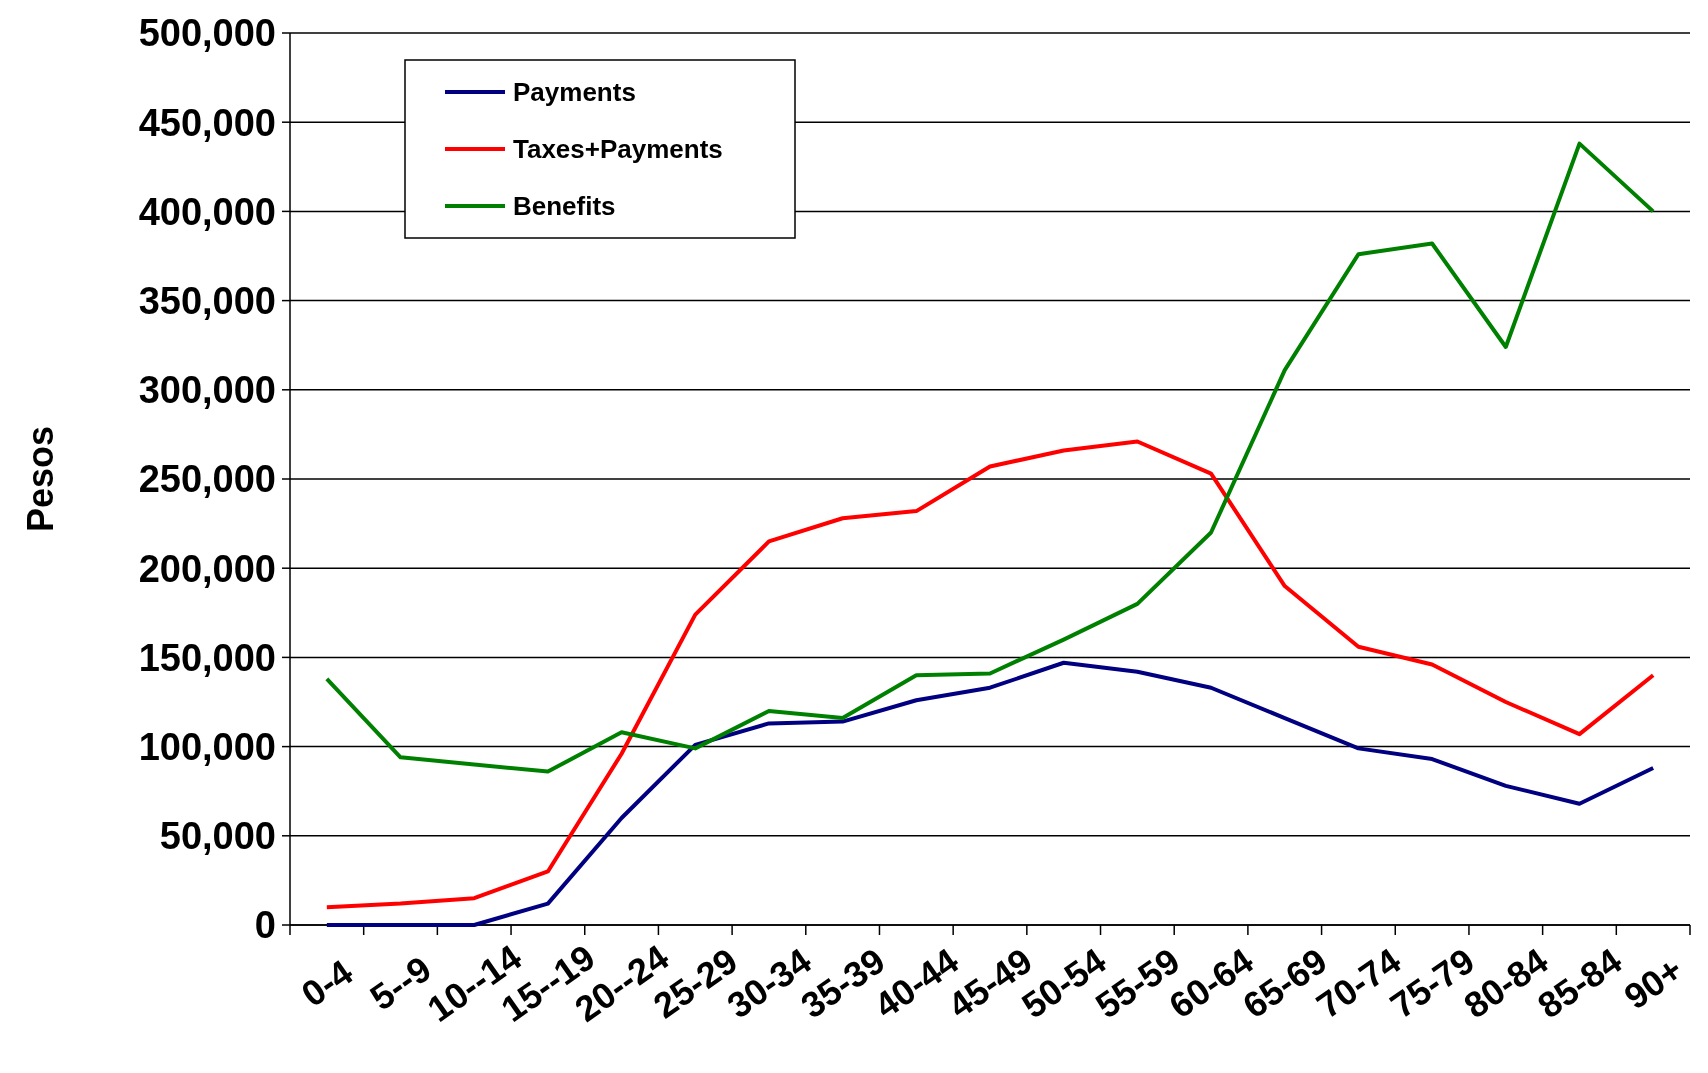  What do you see at coordinates (326, 983) in the screenshot?
I see `x-tick-label: 0-4` at bounding box center [326, 983].